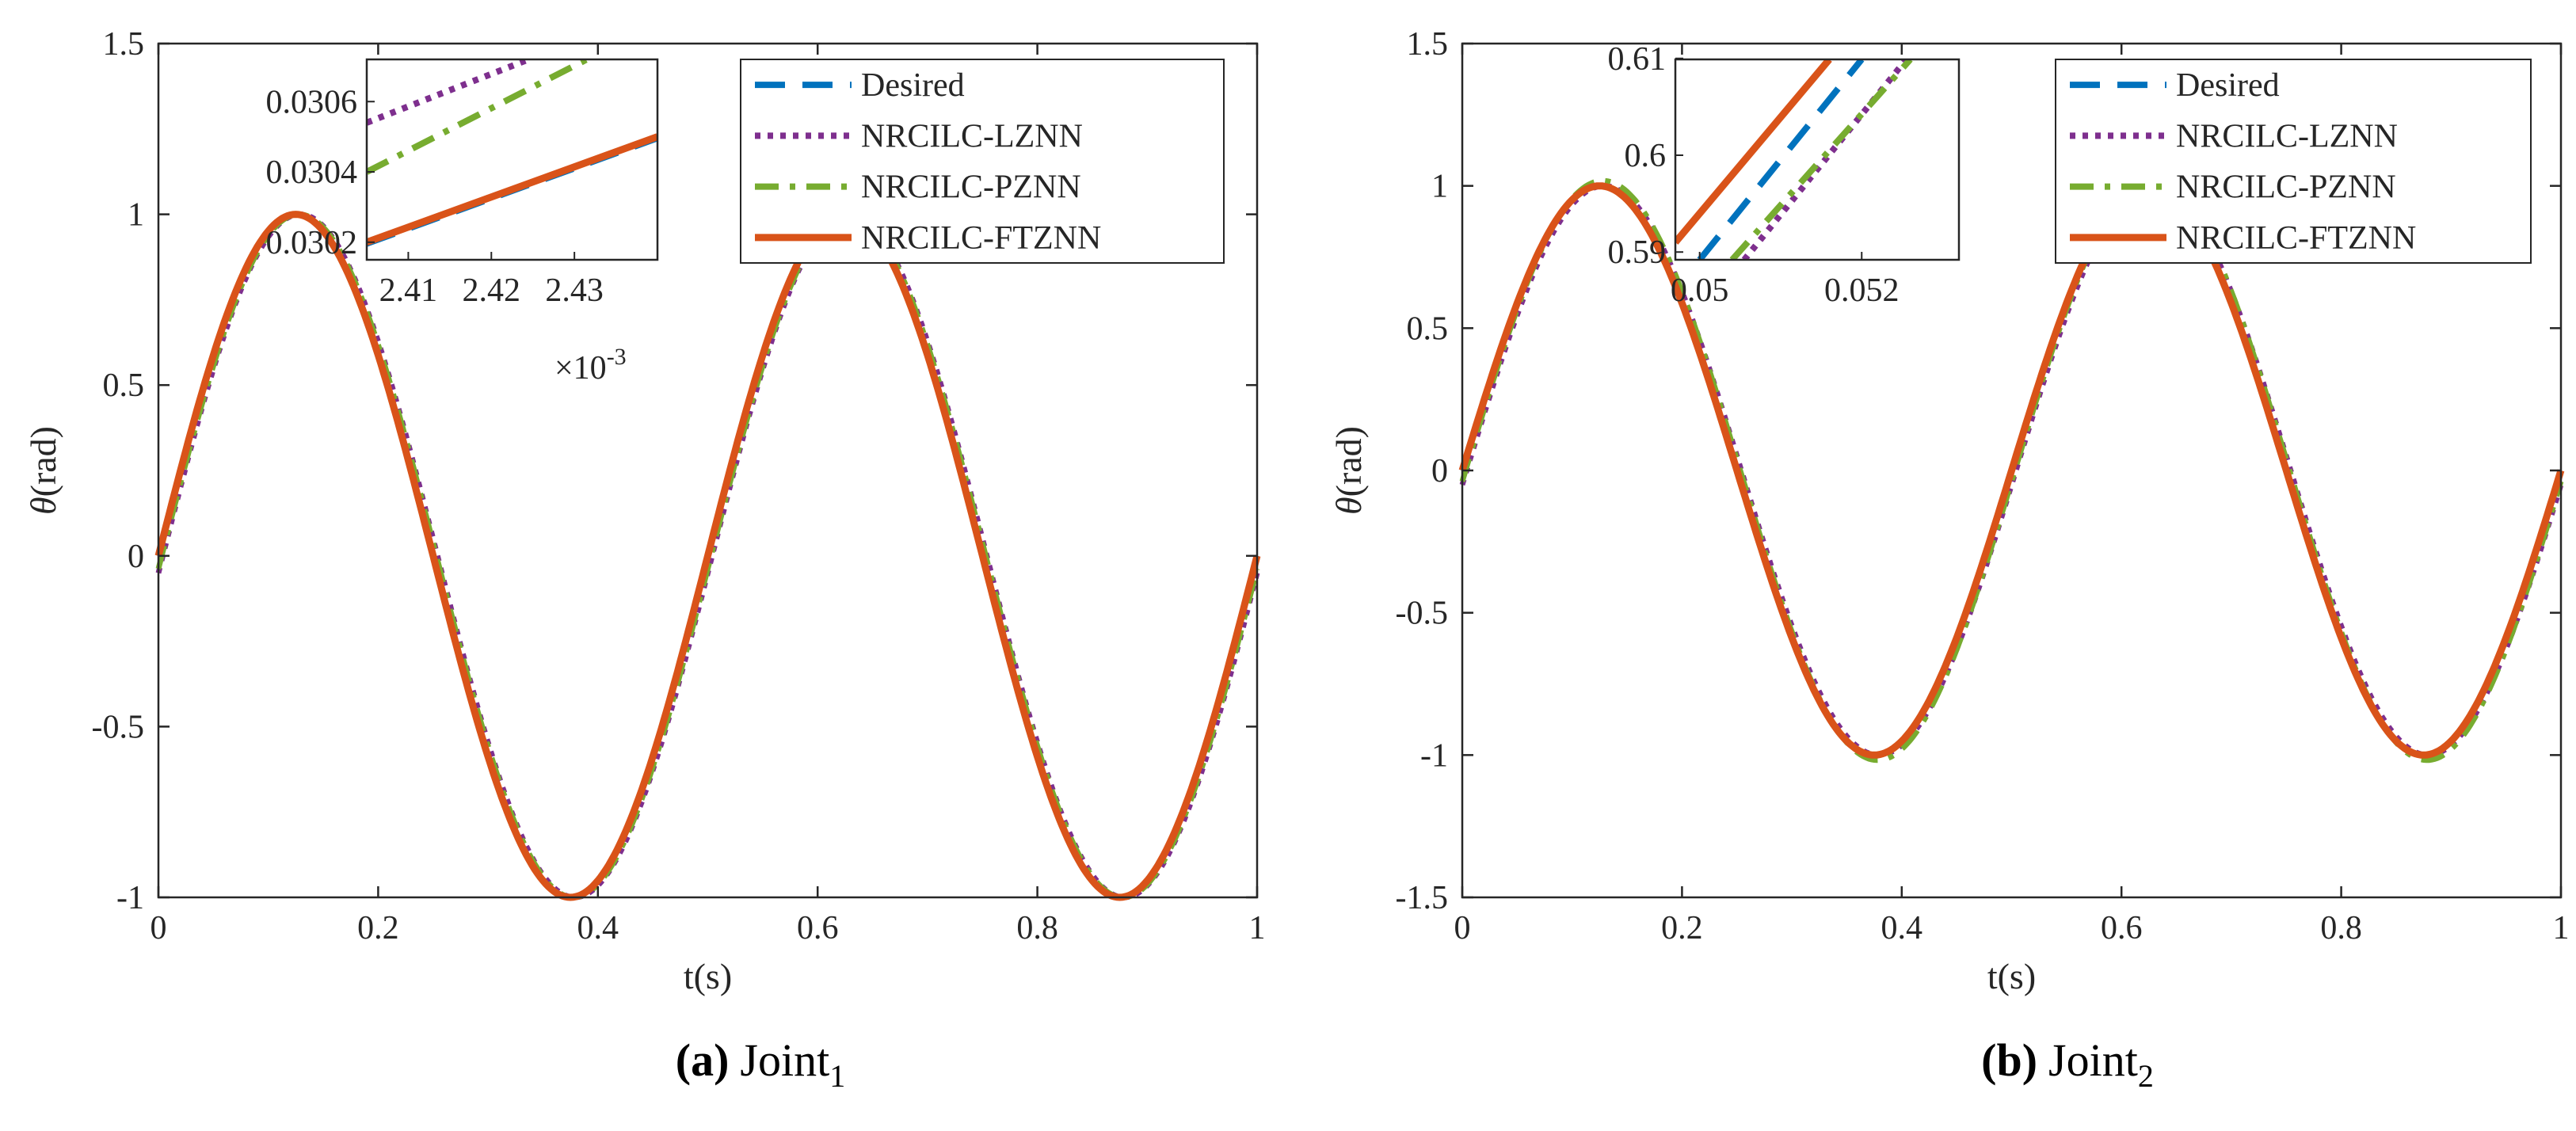  What do you see at coordinates (574, 290) in the screenshot?
I see `inset-x-tick-label: 2.43` at bounding box center [574, 290].